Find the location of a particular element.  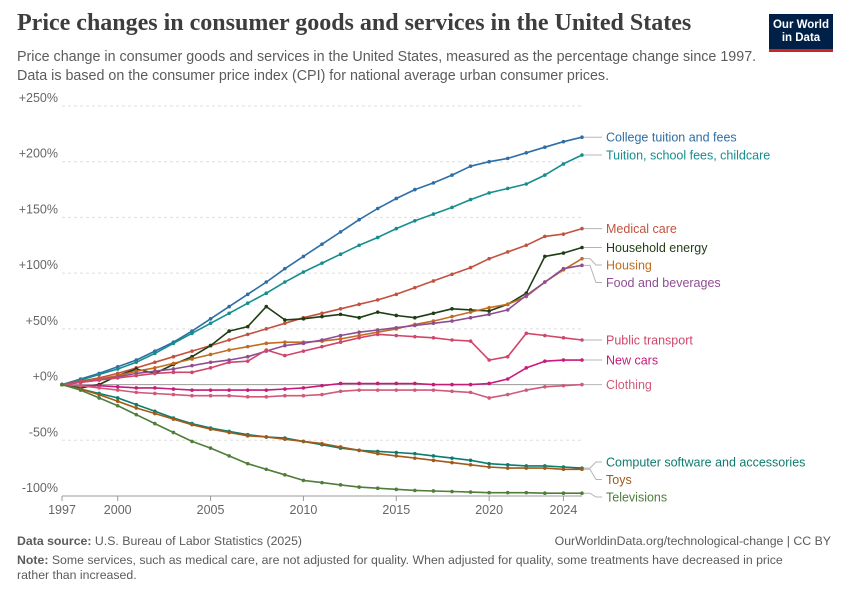

series-label: College tuition and fees is located at coordinates (671, 138).